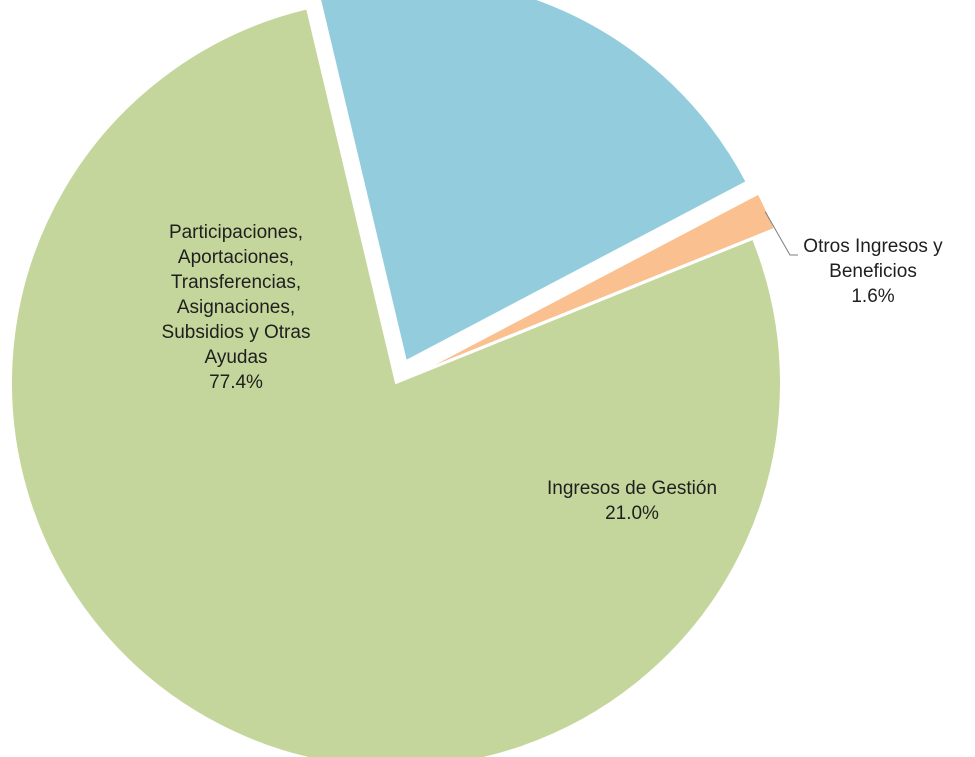 The image size is (975, 757). Describe the element at coordinates (632, 513) in the screenshot. I see `slice-value-label: 21.0%` at that location.